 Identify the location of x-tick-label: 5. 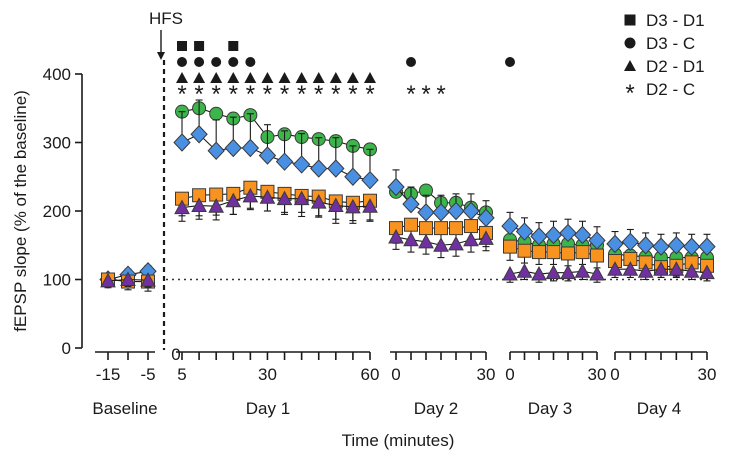
(181, 374).